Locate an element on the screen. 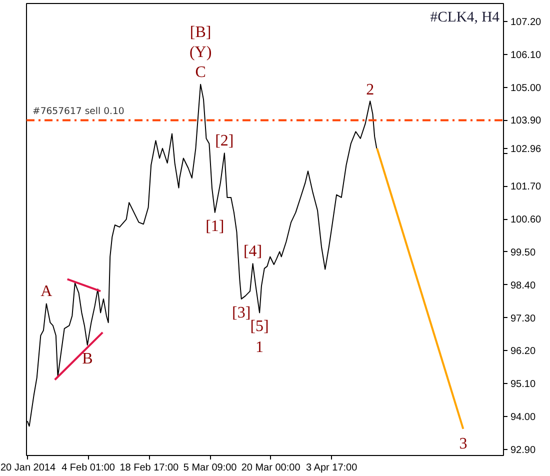 This screenshot has height=476, width=550. y-tick-label: 100.60 is located at coordinates (526, 220).